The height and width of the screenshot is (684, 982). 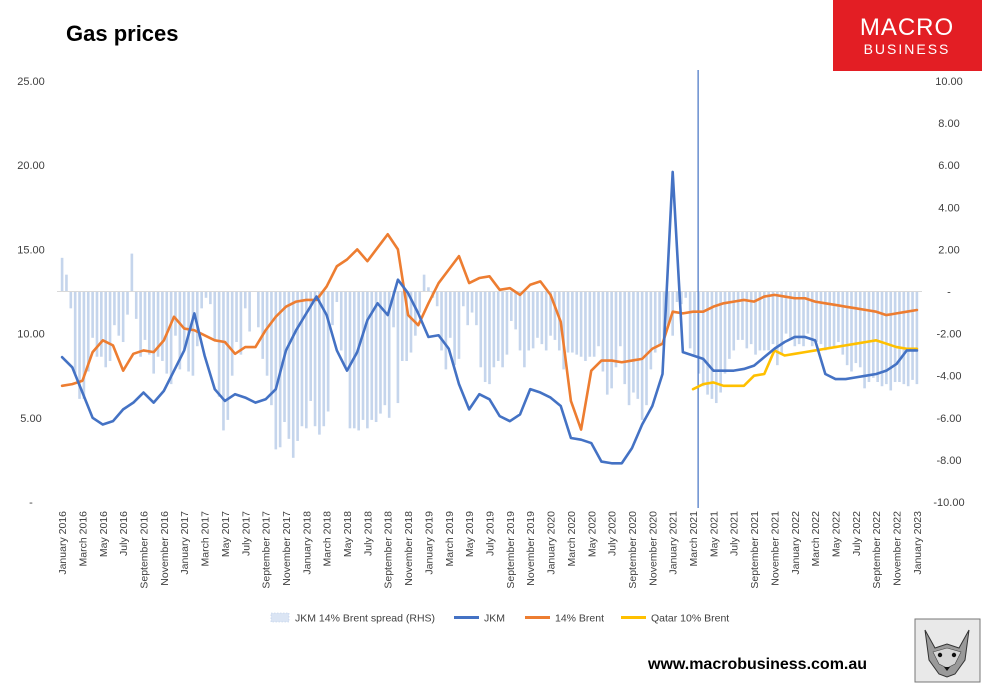 What do you see at coordinates (948, 250) in the screenshot?
I see `right-axis-tick-label: 2.00` at bounding box center [948, 250].